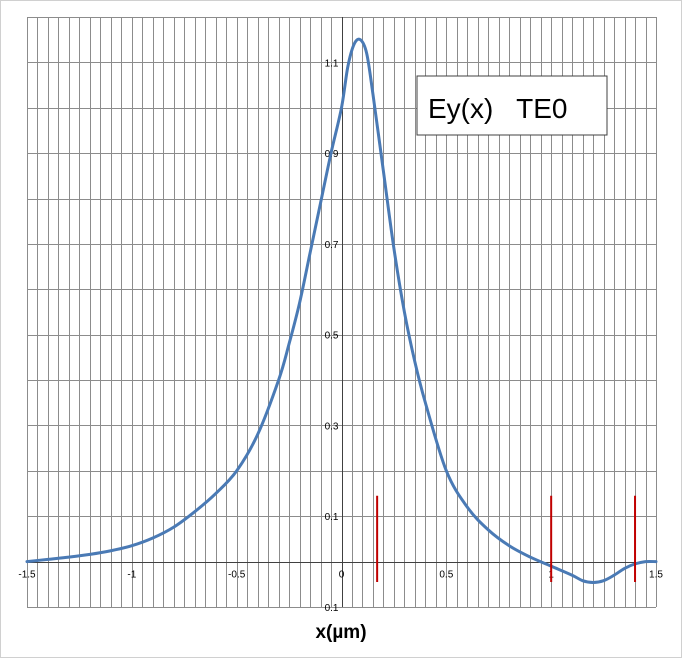  I want to click on x-tick-label: 1.5, so click(656, 575).